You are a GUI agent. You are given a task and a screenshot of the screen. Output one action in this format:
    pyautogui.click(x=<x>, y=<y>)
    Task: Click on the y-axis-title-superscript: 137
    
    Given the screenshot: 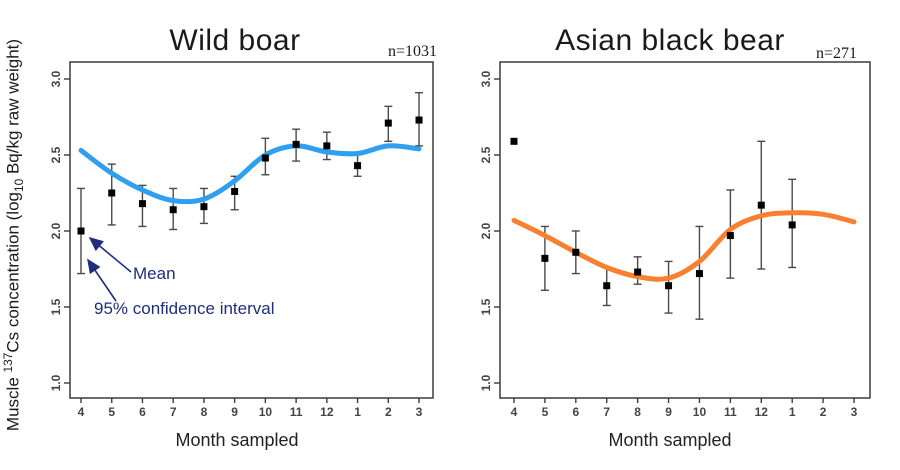 What is the action you would take?
    pyautogui.click(x=8, y=362)
    